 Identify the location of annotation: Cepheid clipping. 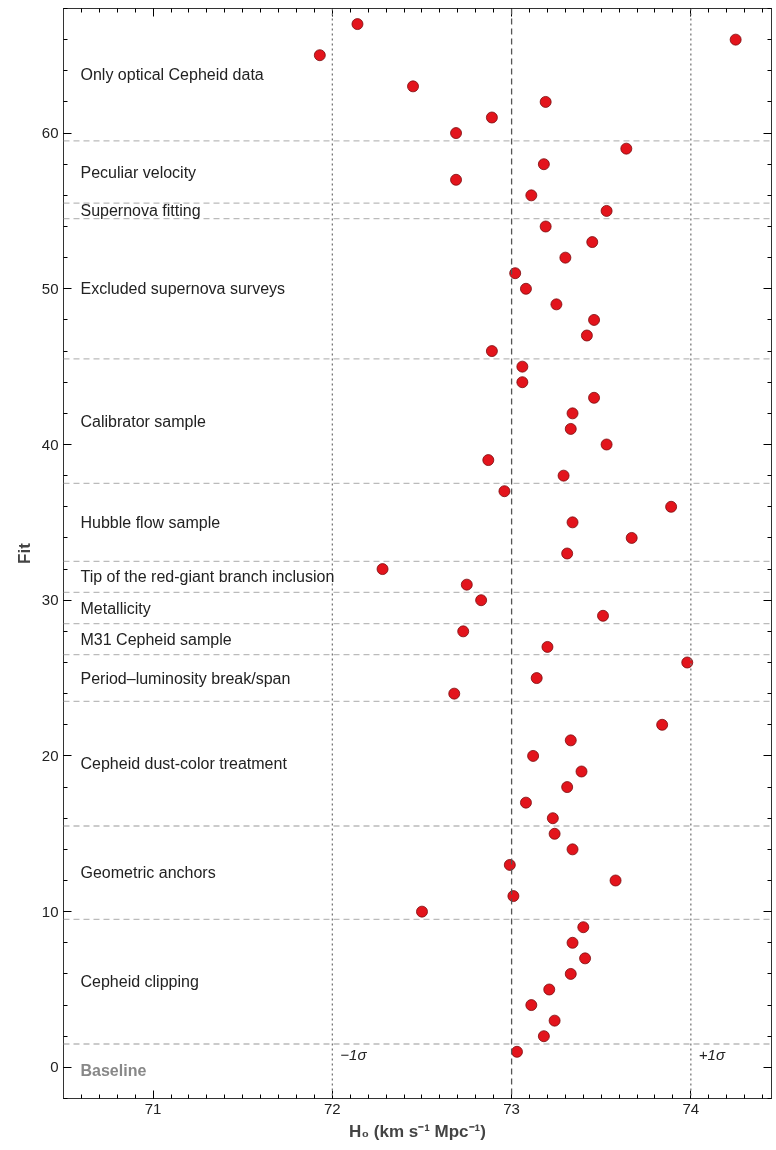
(139, 982).